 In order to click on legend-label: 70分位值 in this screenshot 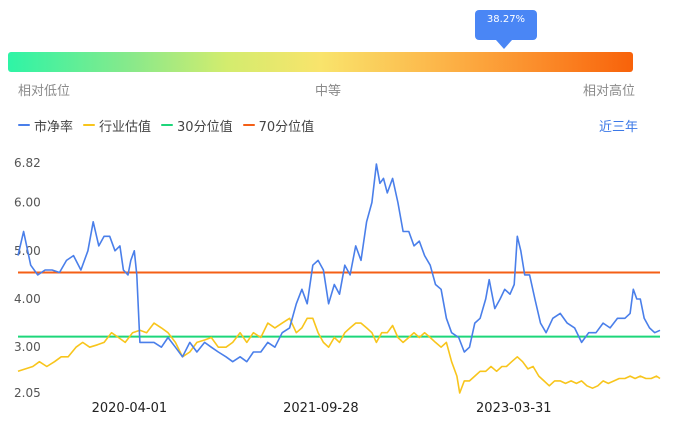, I will do `click(286, 127)`.